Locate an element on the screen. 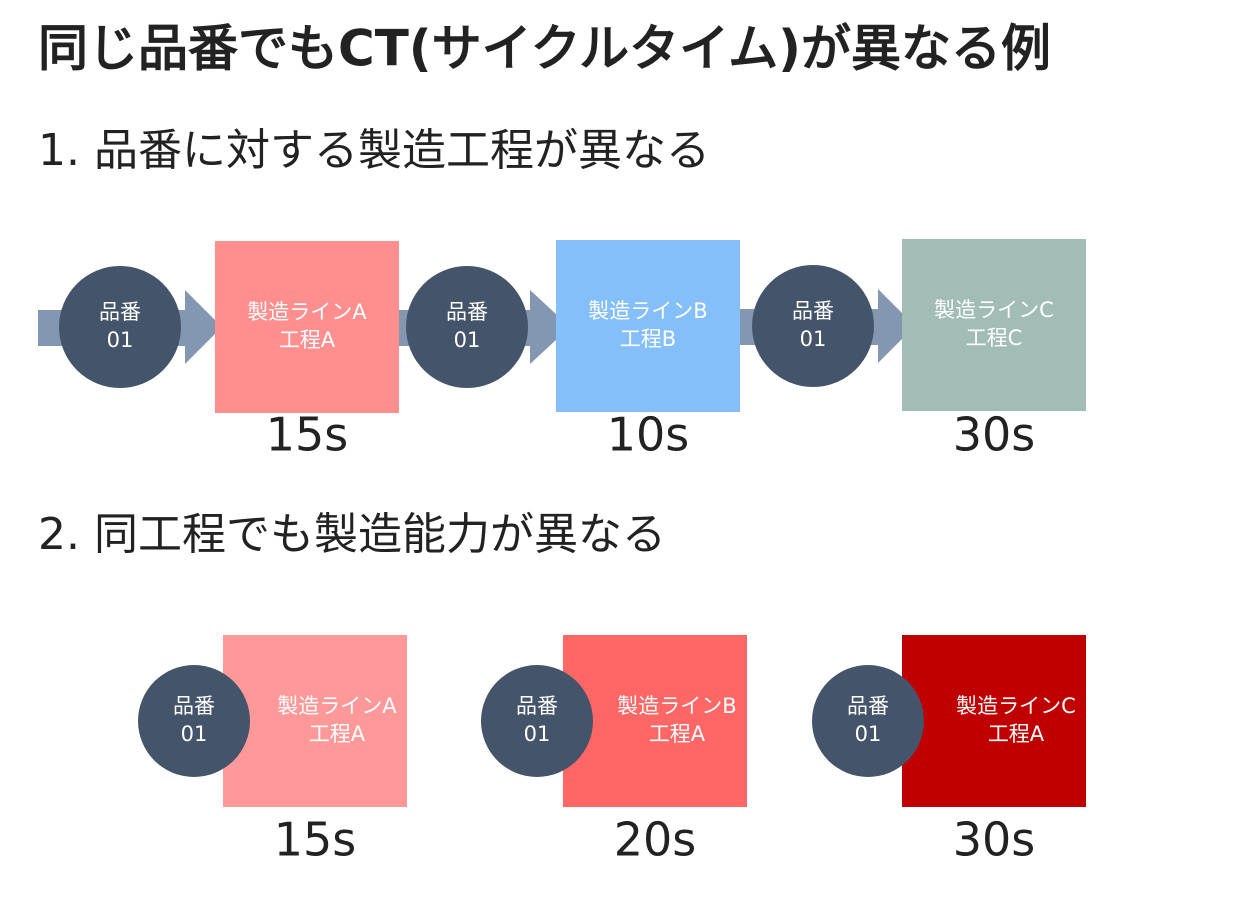  line-label: 工程B is located at coordinates (648, 339).